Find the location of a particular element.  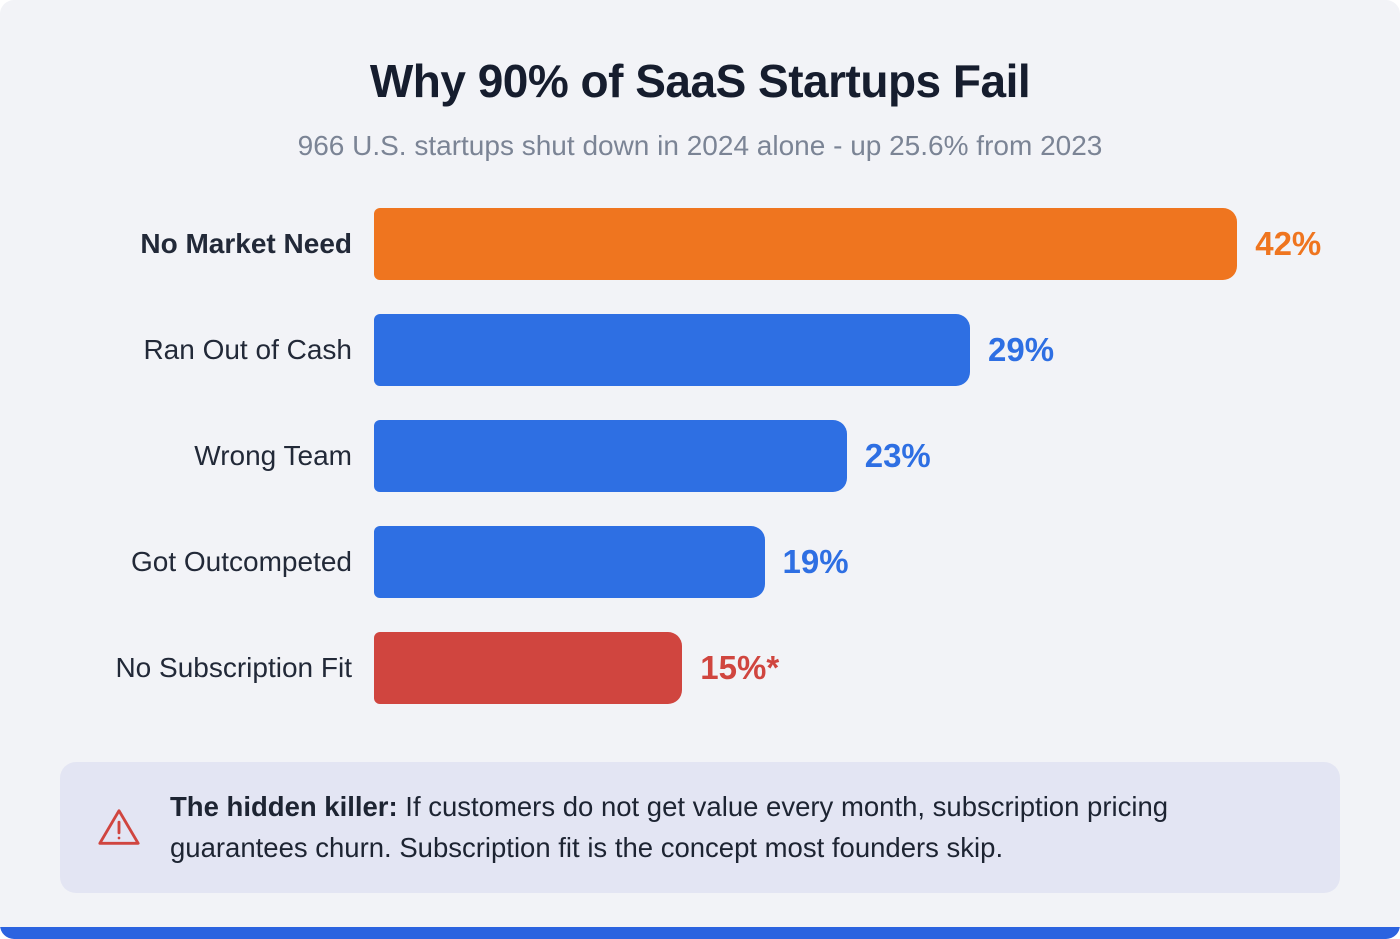

bar-row: No Market Need 42% is located at coordinates (700, 244).